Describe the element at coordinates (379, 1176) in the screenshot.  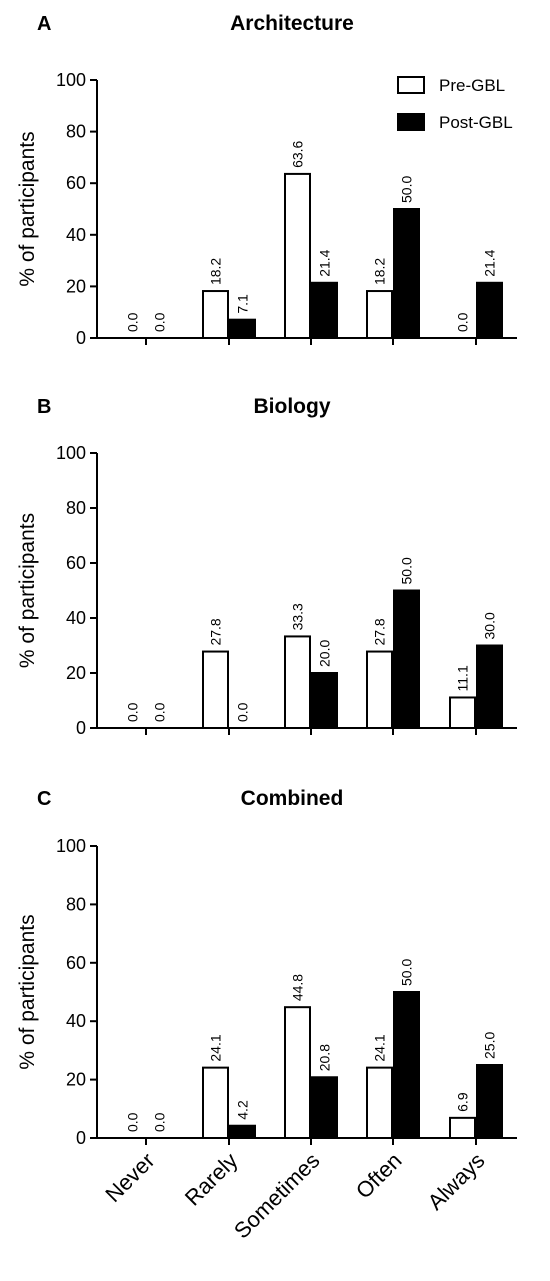
I see `category-label-often: Often` at that location.